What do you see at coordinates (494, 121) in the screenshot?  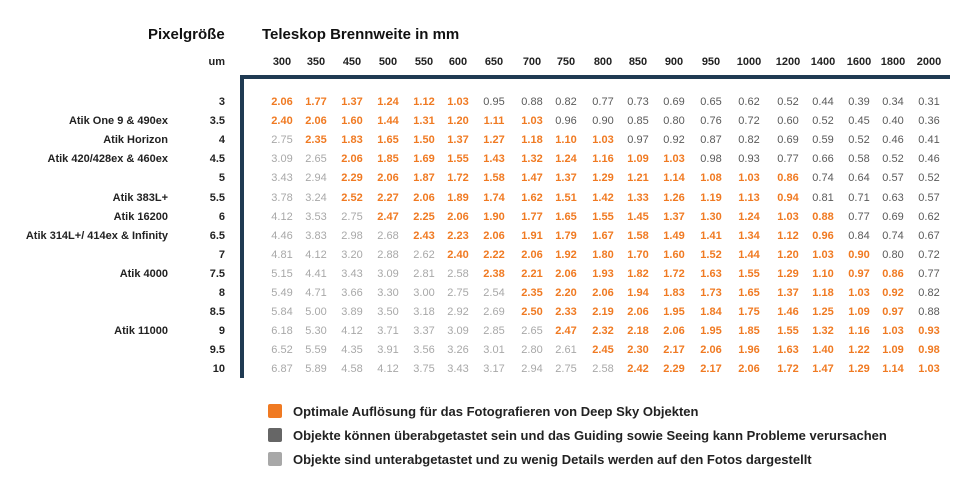 I see `table-cell: 1.11` at bounding box center [494, 121].